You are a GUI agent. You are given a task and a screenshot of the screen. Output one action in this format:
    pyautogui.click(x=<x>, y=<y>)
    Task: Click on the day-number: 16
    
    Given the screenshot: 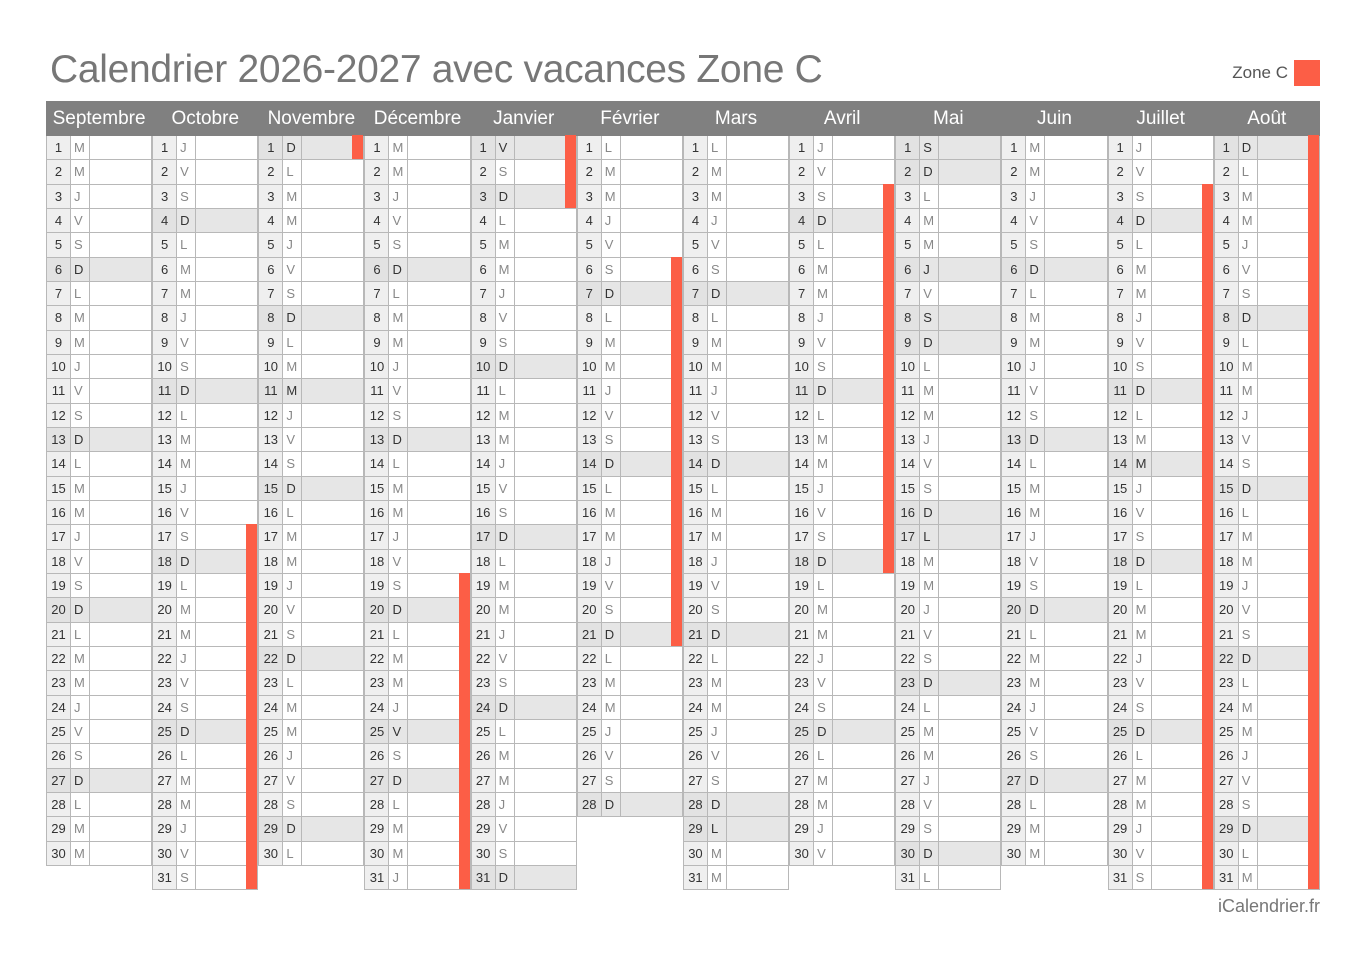 What is the action you would take?
    pyautogui.click(x=695, y=513)
    